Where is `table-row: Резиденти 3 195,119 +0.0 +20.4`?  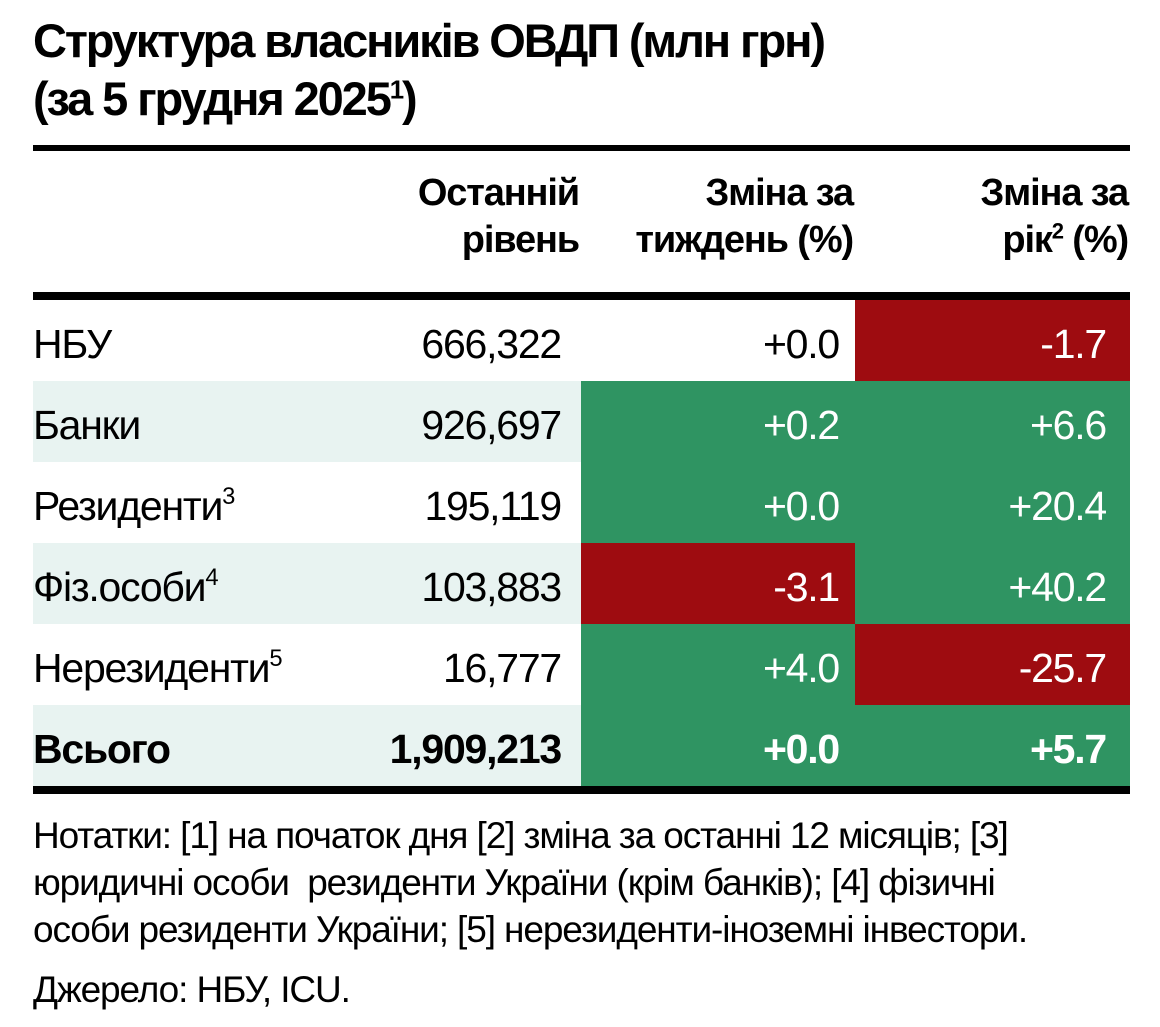 table-row: Резиденти 3 195,119 +0.0 +20.4 is located at coordinates (581, 502).